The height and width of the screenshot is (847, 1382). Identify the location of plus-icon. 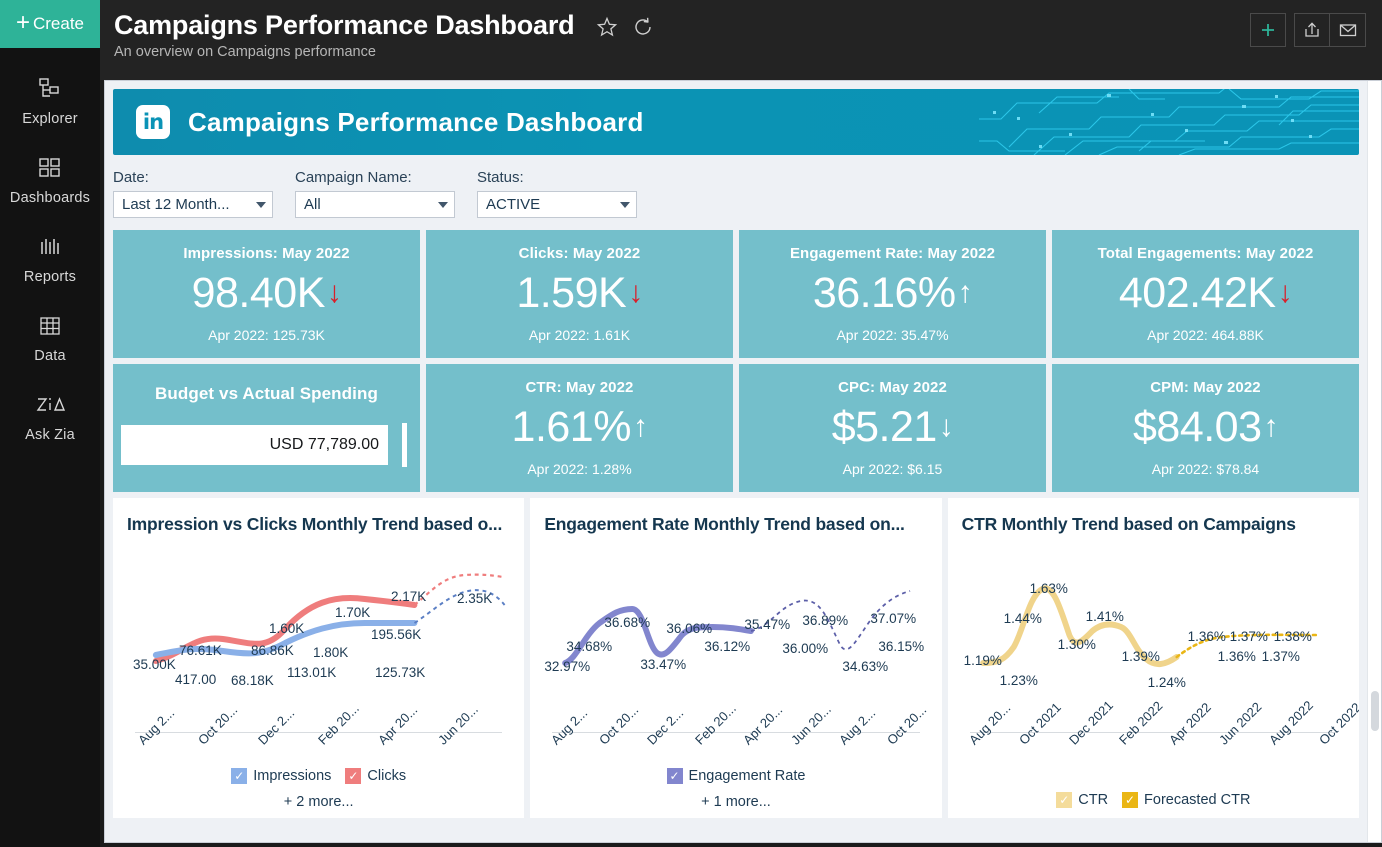
(1268, 30).